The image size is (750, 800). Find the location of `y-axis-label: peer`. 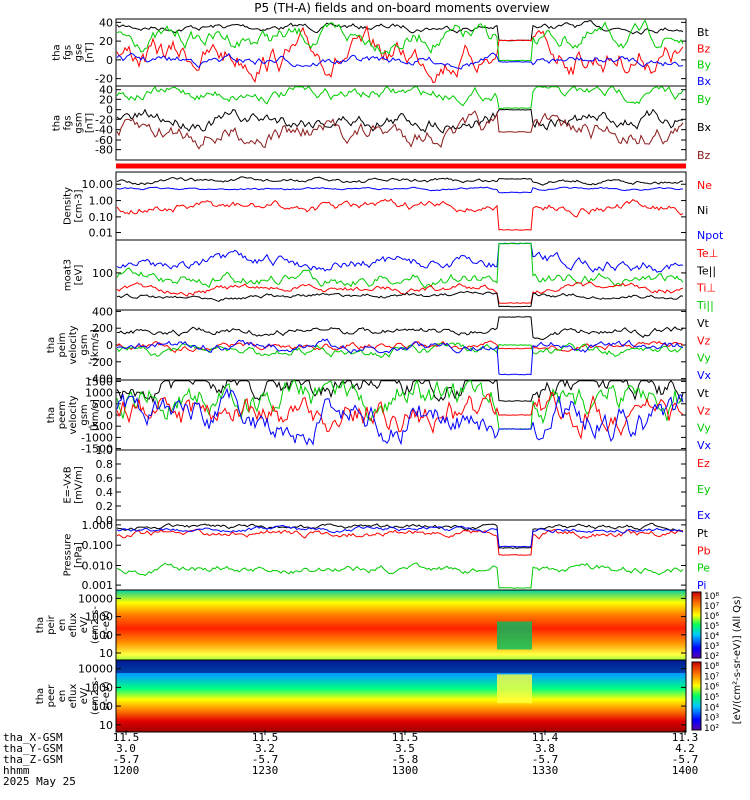

y-axis-label: peer is located at coordinates (51, 696).